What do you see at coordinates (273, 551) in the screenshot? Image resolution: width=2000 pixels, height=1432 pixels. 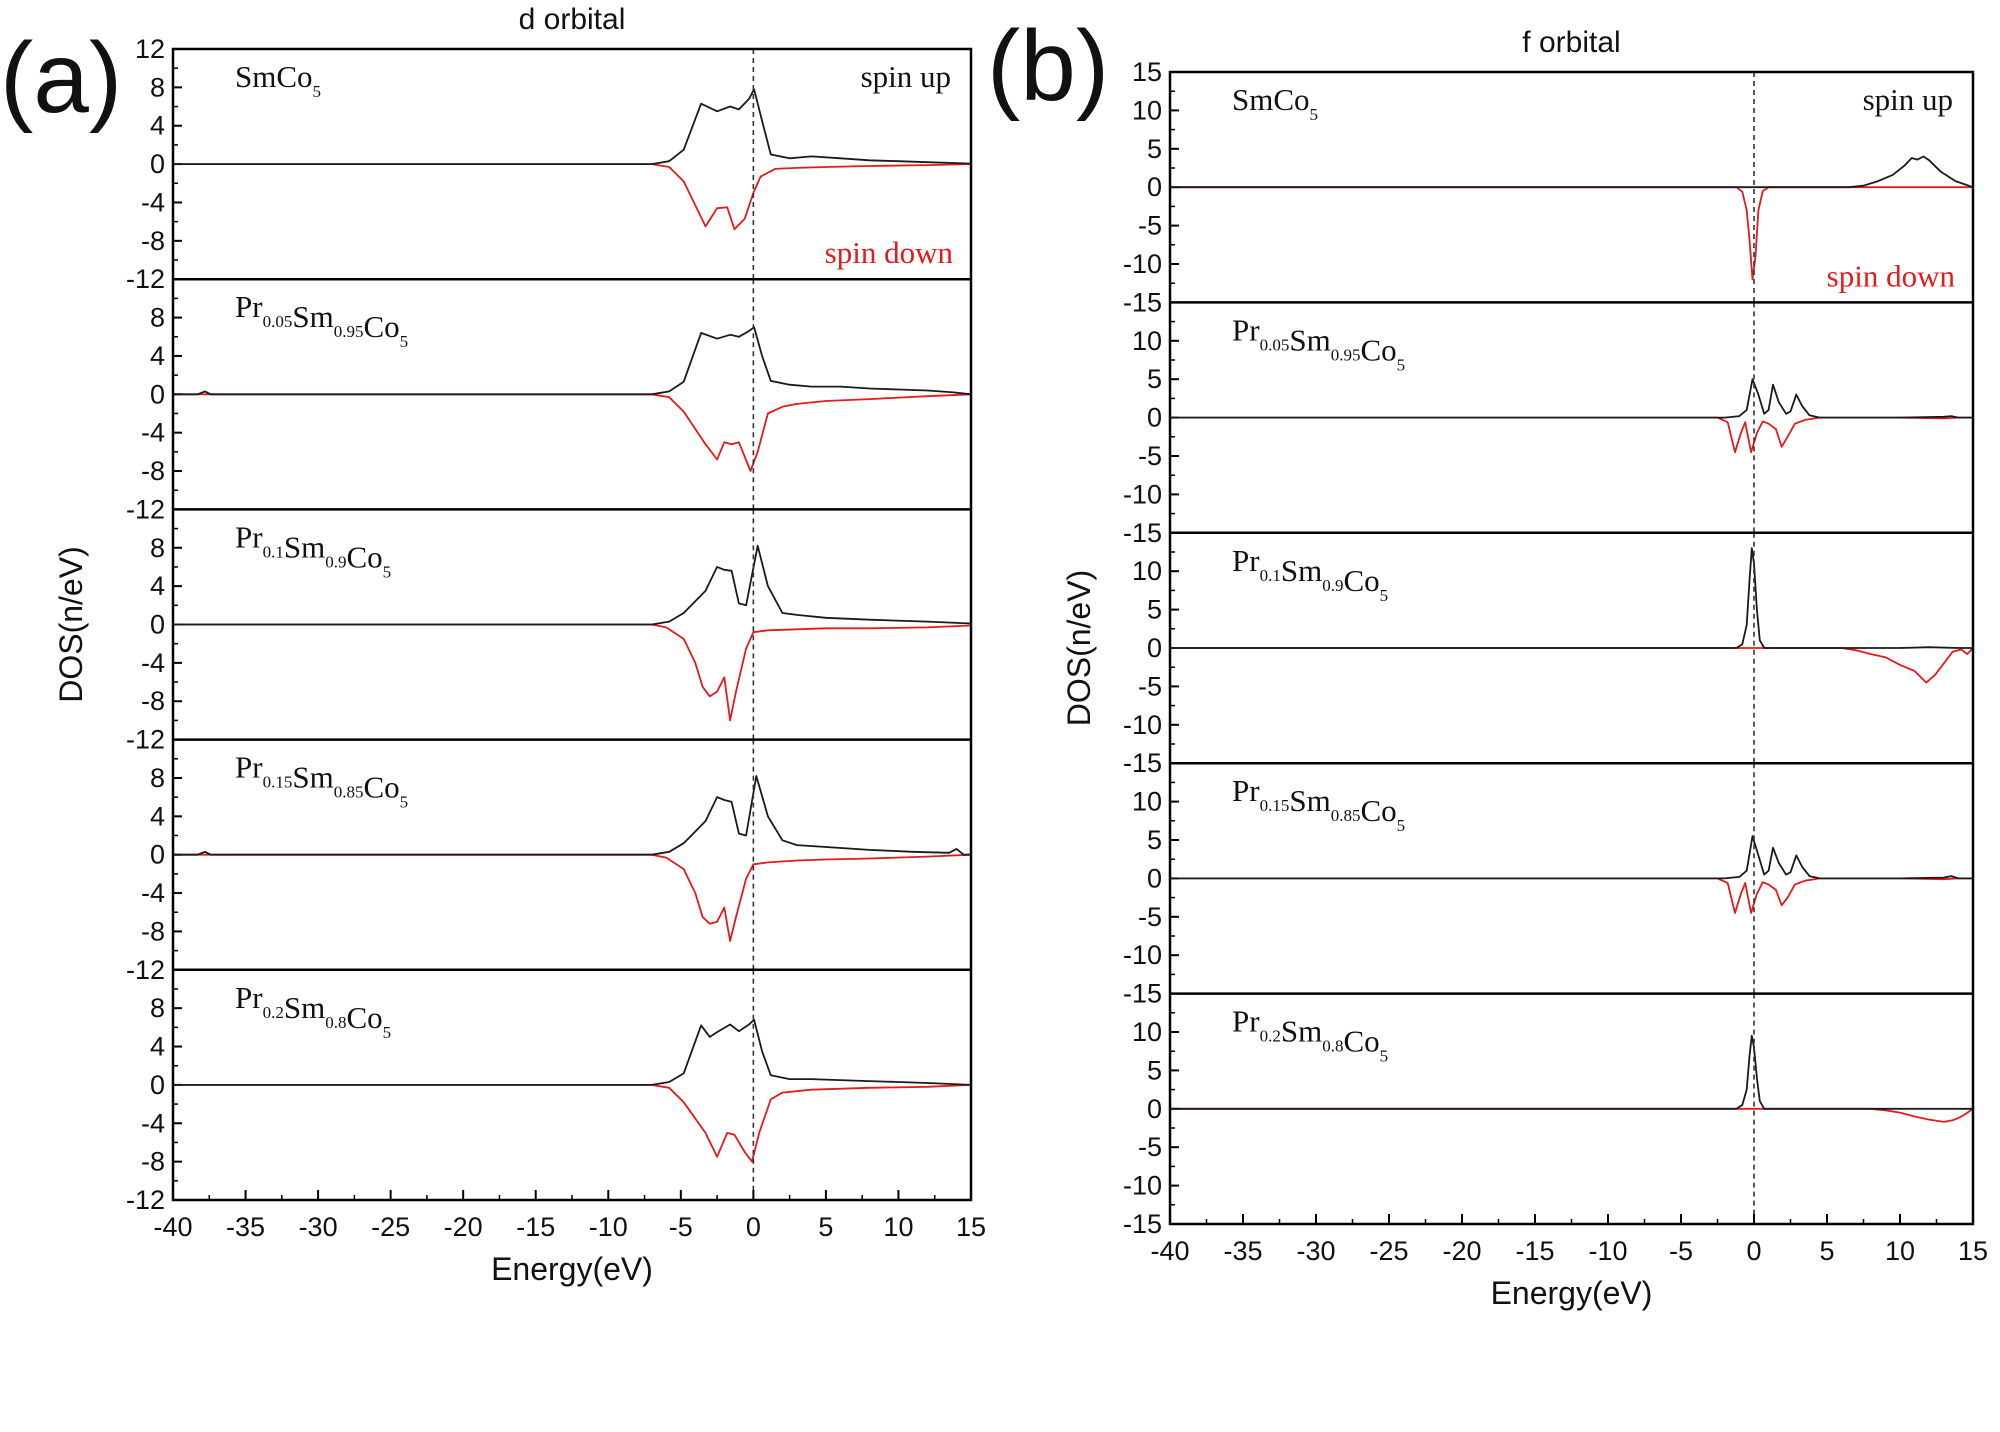 I see `element-subscript: 0.1` at bounding box center [273, 551].